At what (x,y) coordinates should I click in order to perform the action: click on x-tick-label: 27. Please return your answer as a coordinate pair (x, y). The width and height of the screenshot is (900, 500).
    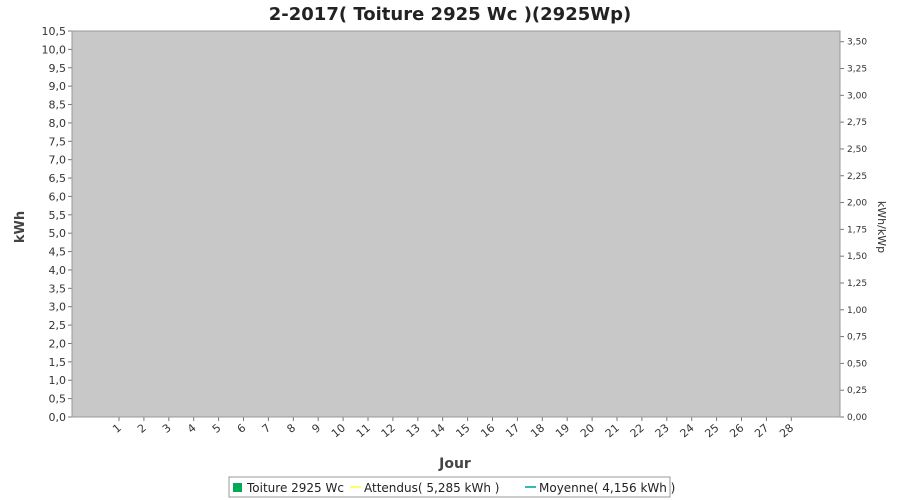
    Looking at the image, I should click on (761, 430).